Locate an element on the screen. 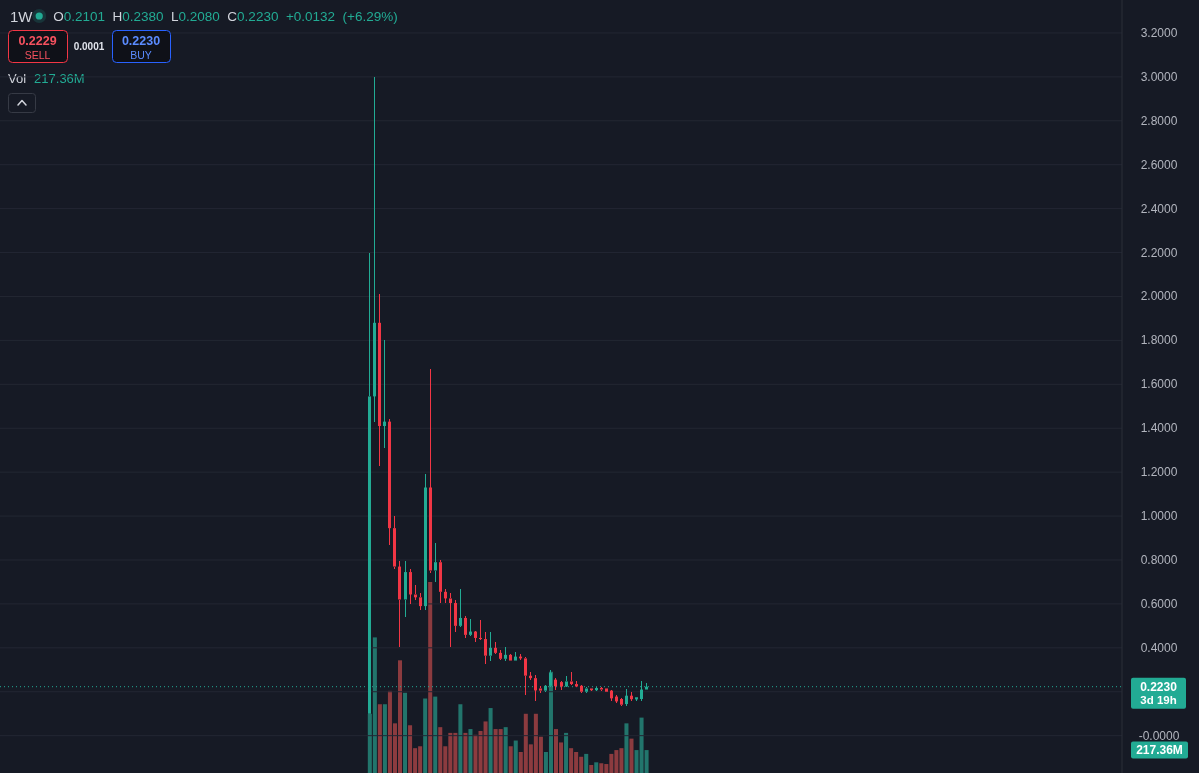 The height and width of the screenshot is (773, 1199). y-tick-label: 0.6000 is located at coordinates (1159, 603).